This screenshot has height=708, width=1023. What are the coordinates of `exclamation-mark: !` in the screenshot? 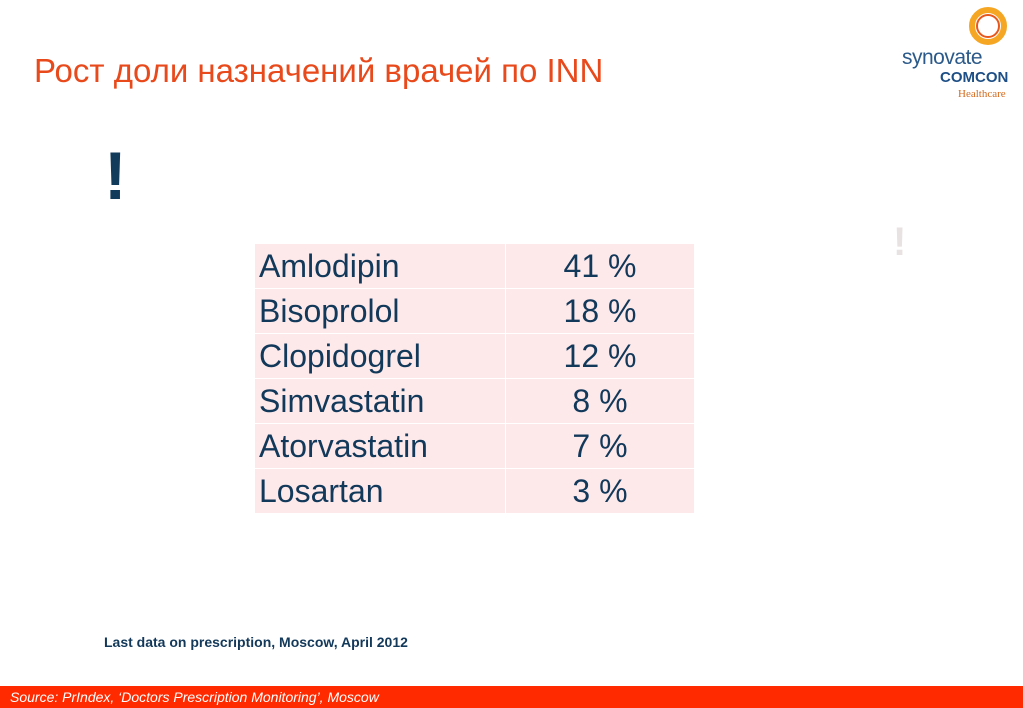 It's located at (115, 176).